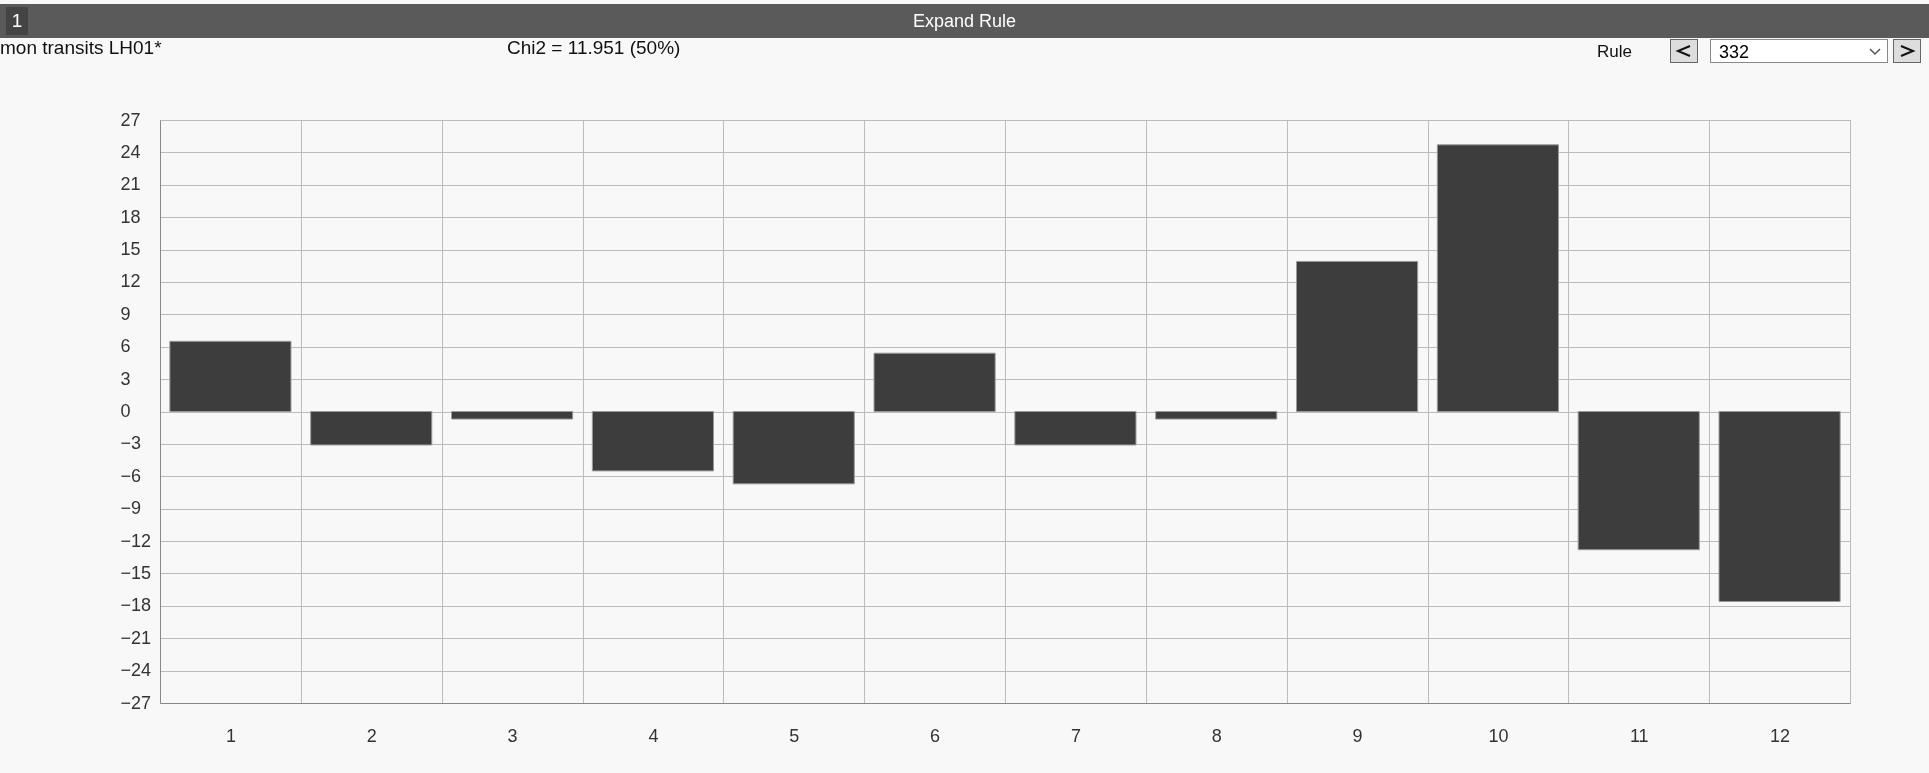 The width and height of the screenshot is (1929, 773). What do you see at coordinates (81, 48) in the screenshot?
I see `text: mon transits LH01*` at bounding box center [81, 48].